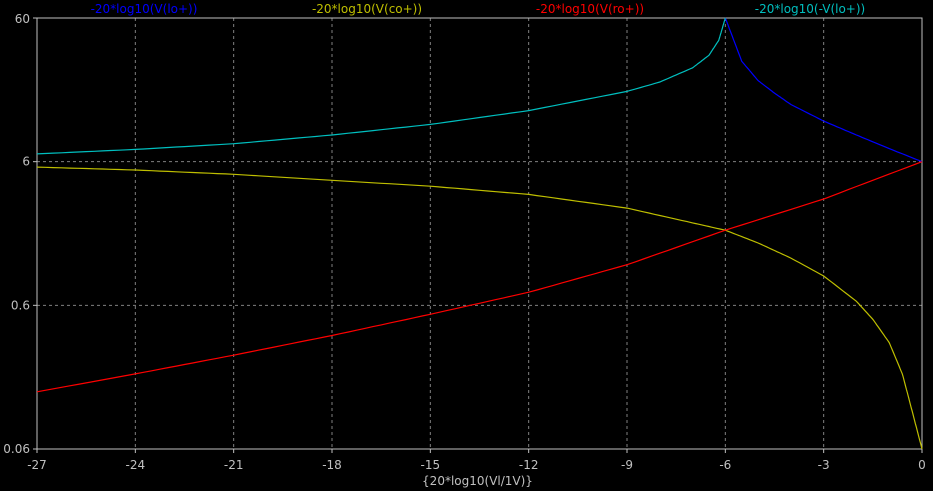  What do you see at coordinates (725, 465) in the screenshot?
I see `x-tick-label: -6` at bounding box center [725, 465].